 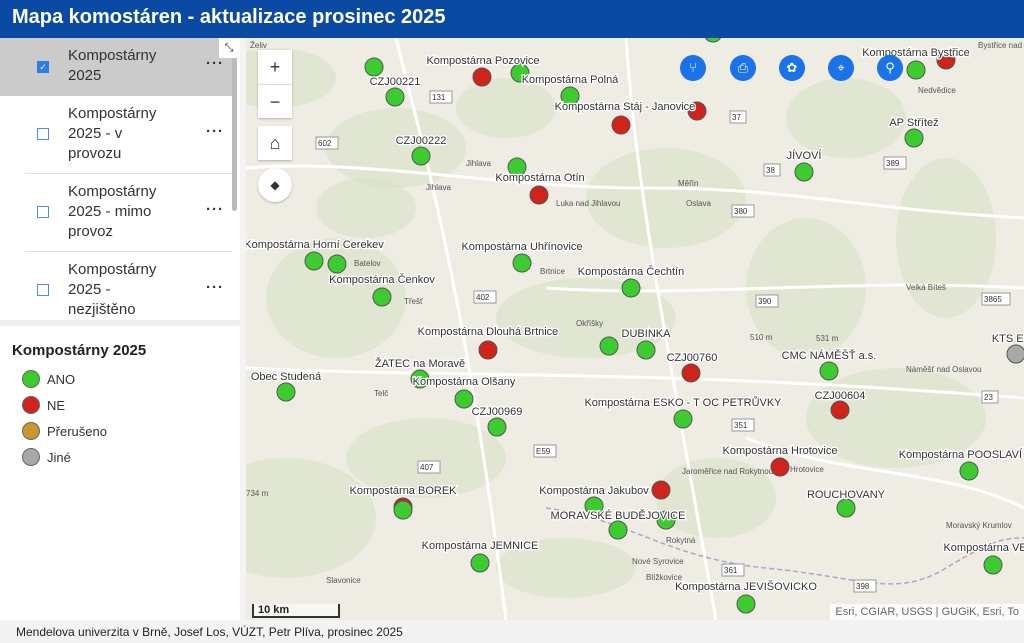 I want to click on point-label: CZJ00969, so click(x=497, y=412).